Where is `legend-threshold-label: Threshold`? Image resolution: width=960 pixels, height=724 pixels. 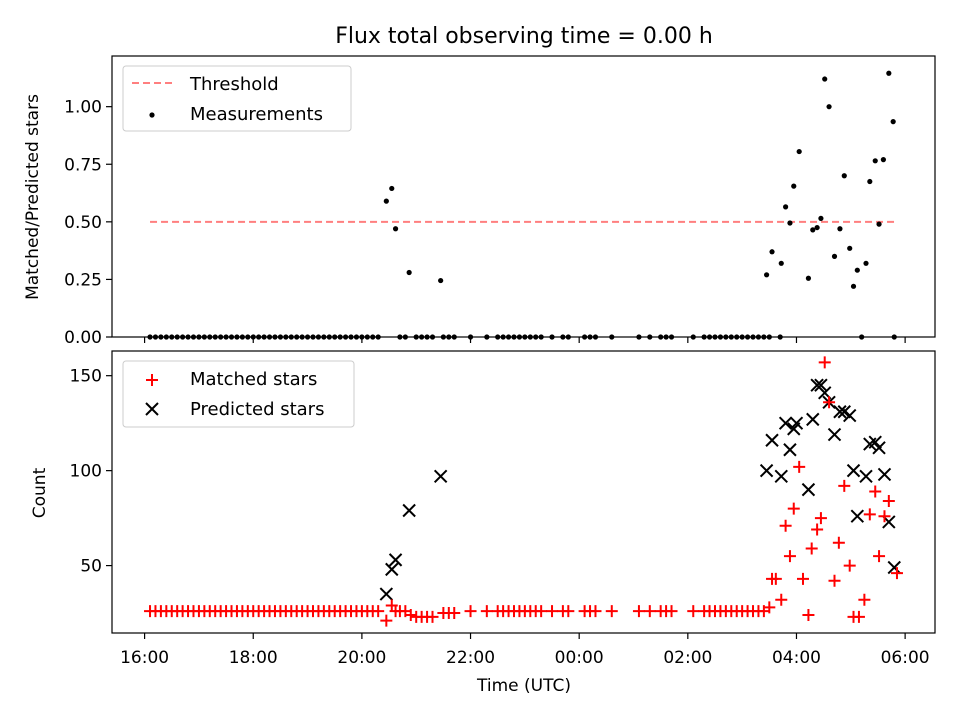
legend-threshold-label: Threshold is located at coordinates (234, 84).